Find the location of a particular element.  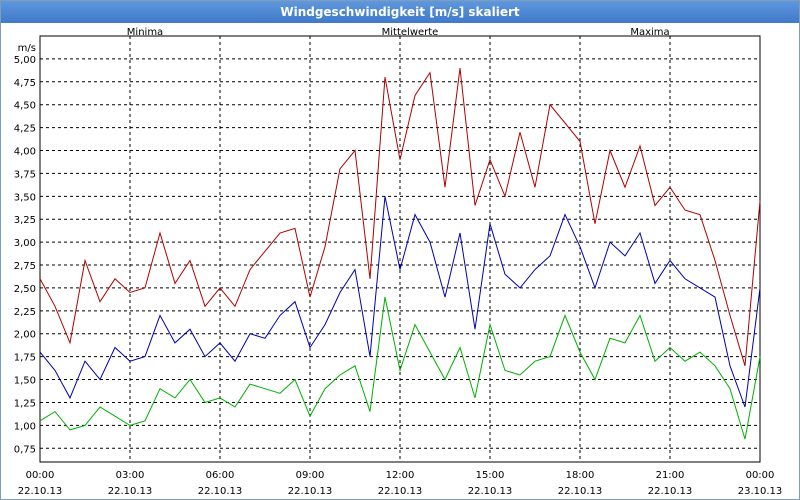

y-tick-label: 3,75 is located at coordinates (25, 174).